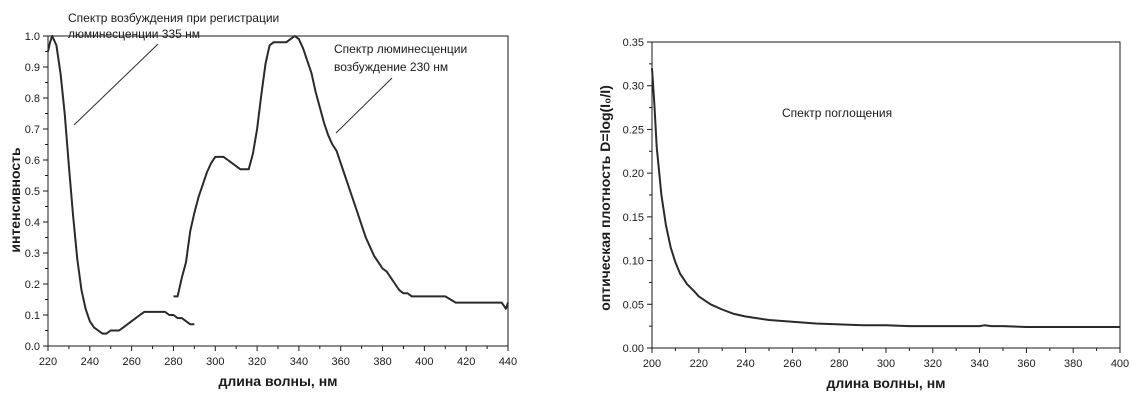 The height and width of the screenshot is (398, 1132). What do you see at coordinates (32, 316) in the screenshot?
I see `left-y-tick-label: 0.1` at bounding box center [32, 316].